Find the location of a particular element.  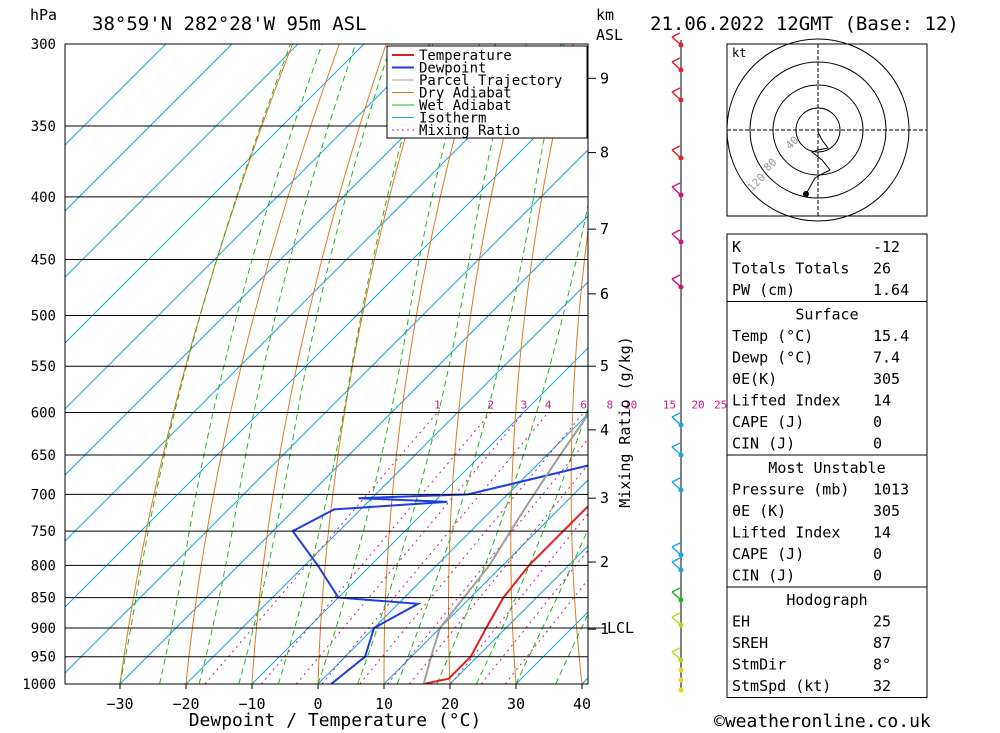

hodograph-stats-box is located at coordinates (827, 642).